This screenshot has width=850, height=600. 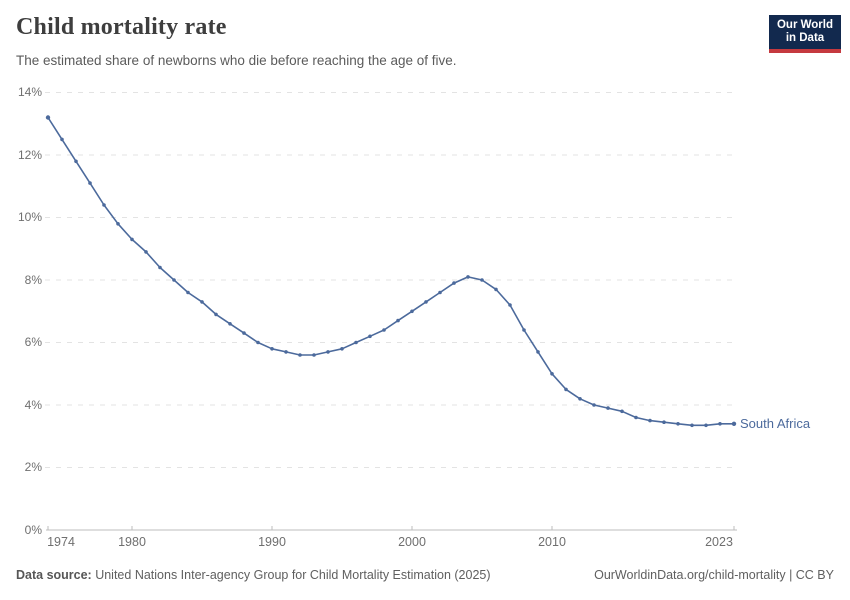 I want to click on y-axis-label: 10%, so click(x=29, y=217).